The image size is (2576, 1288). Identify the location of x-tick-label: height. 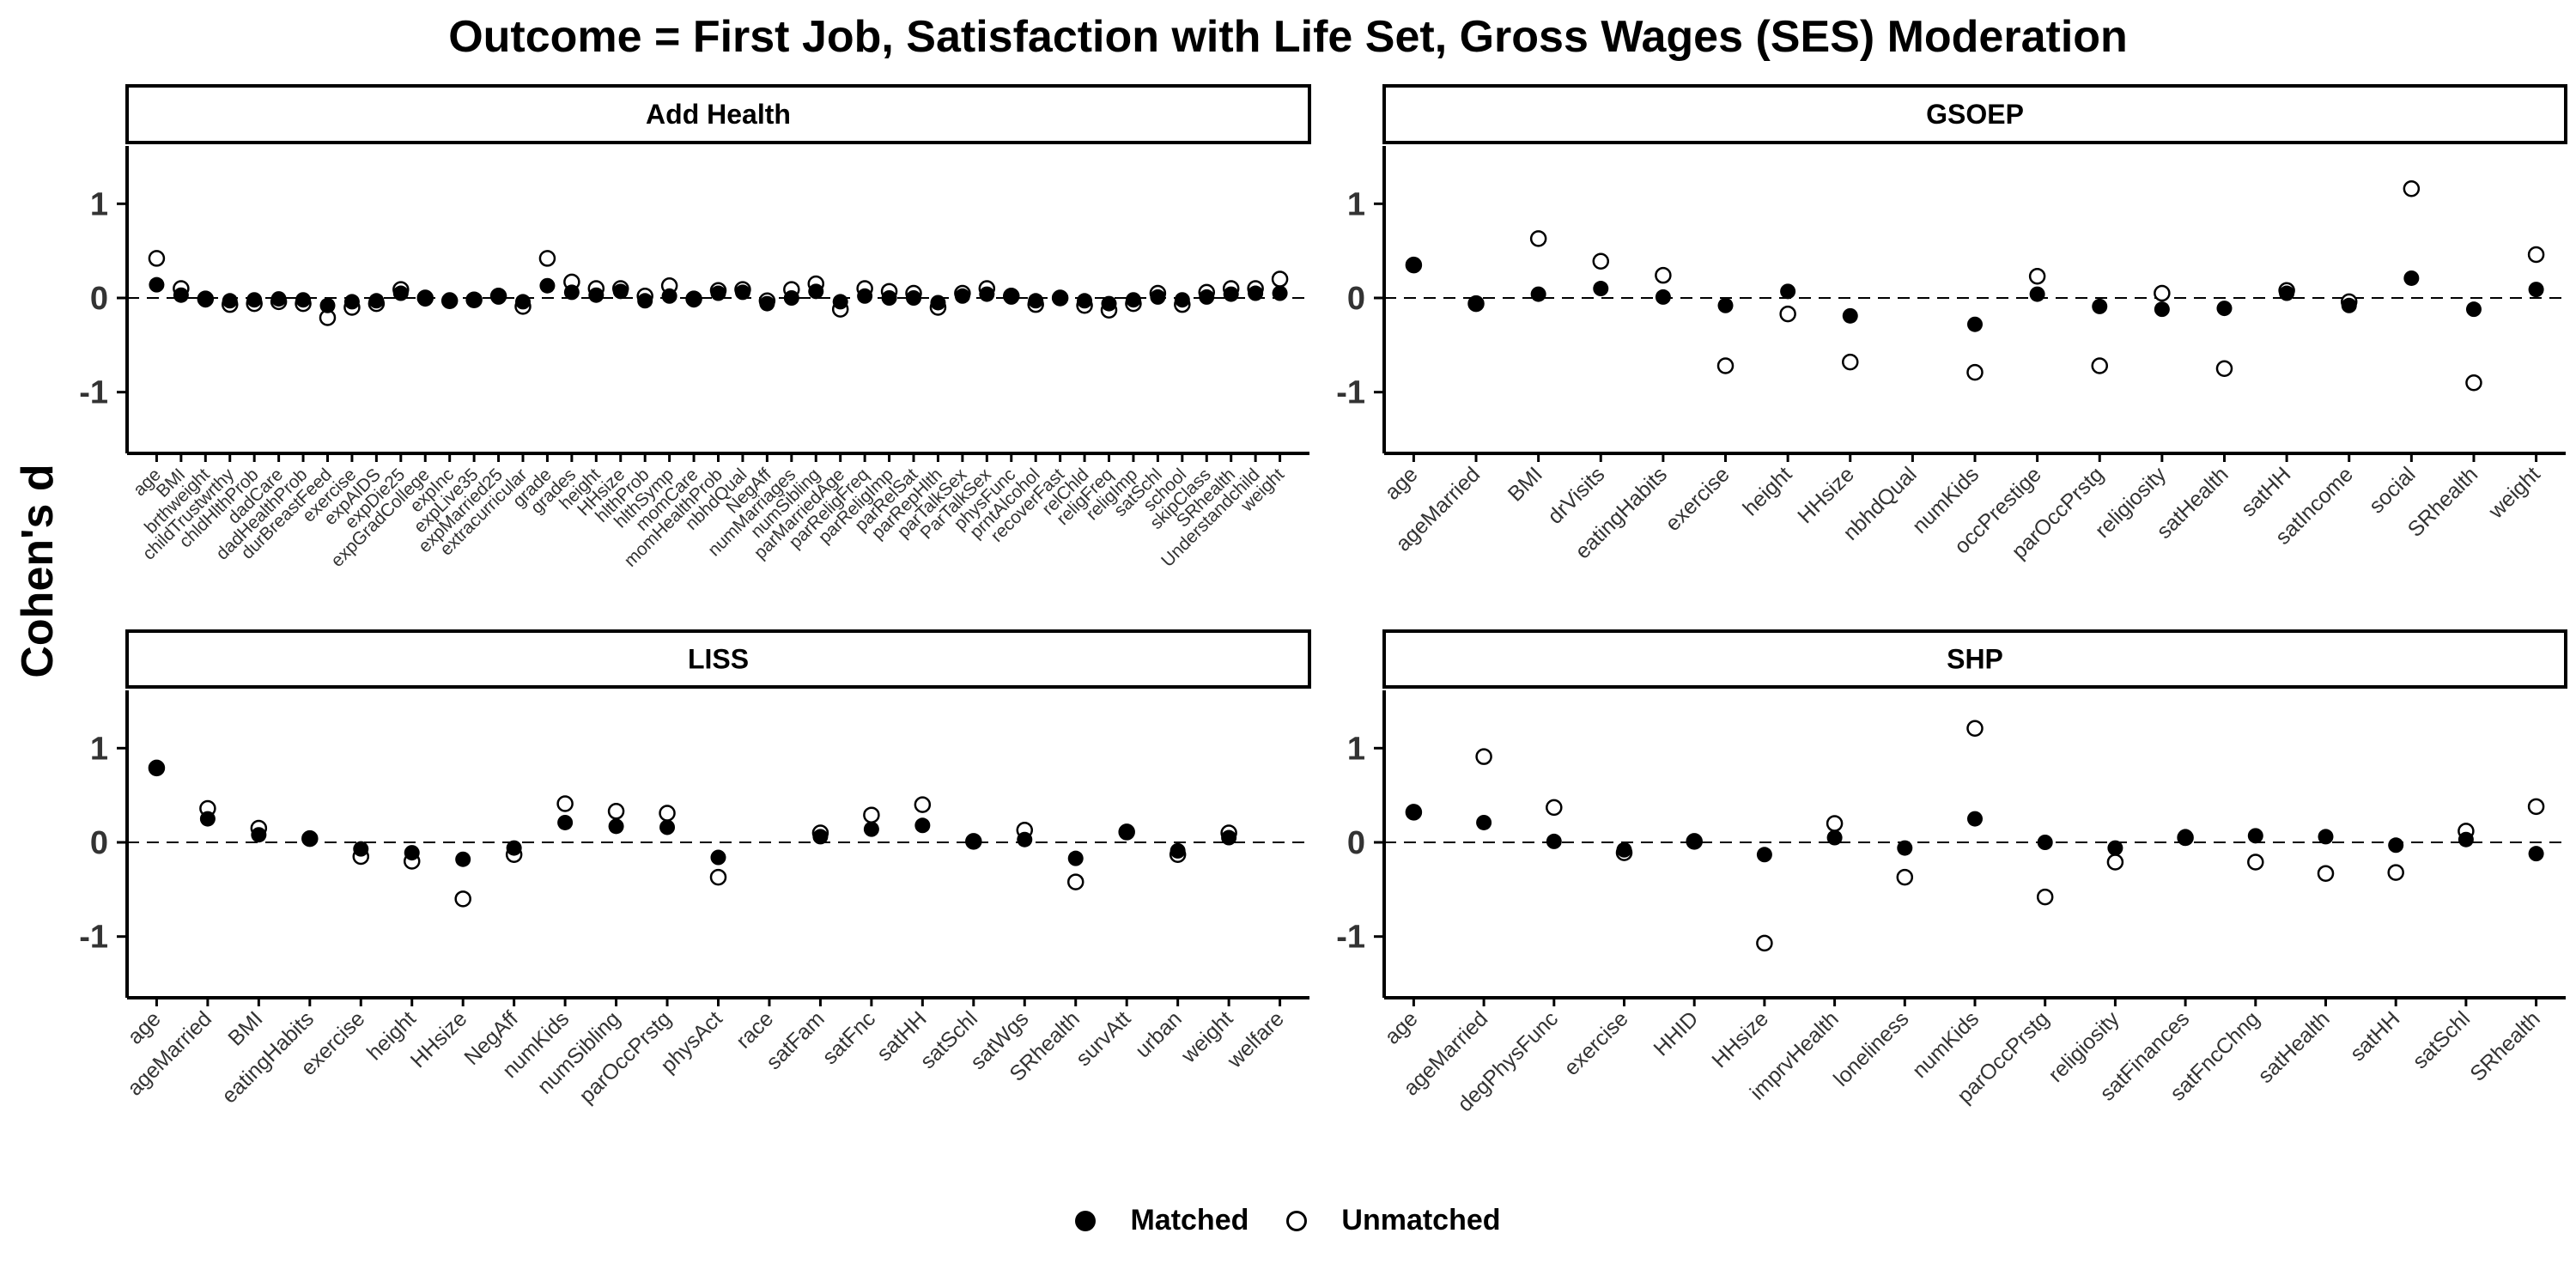
(1767, 491).